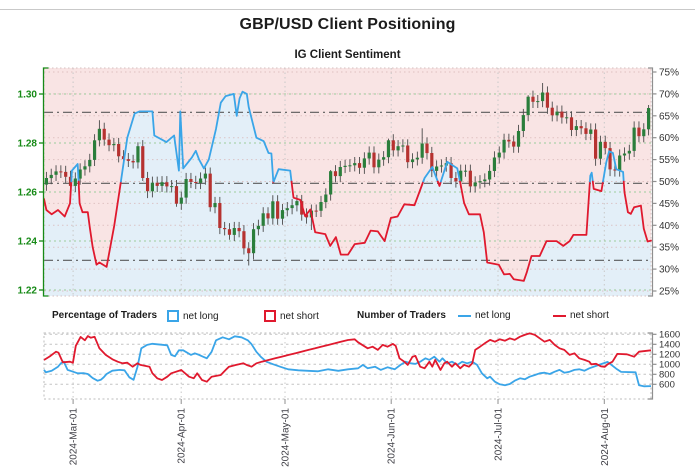 This screenshot has width=695, height=473. I want to click on percent-tick-label: 45%, so click(669, 204).